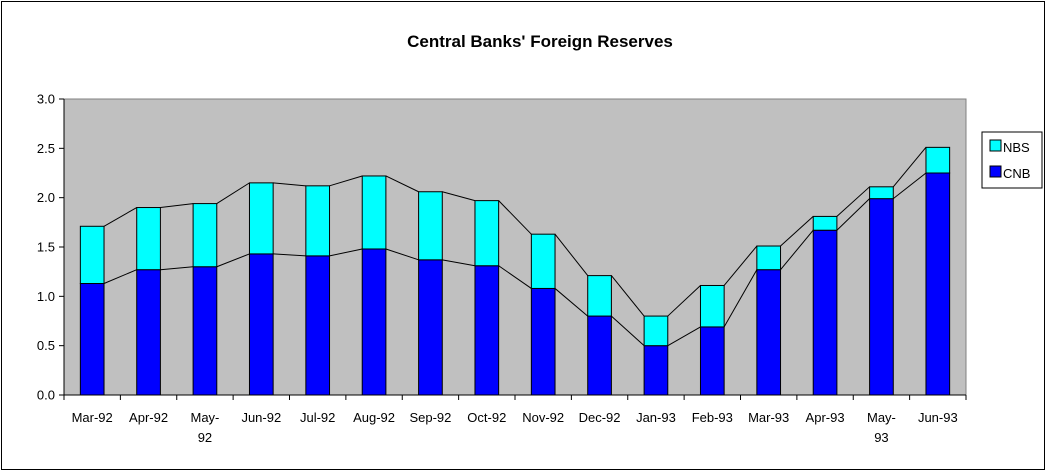  Describe the element at coordinates (1016, 173) in the screenshot. I see `legend-label-cnb: CNB` at that location.